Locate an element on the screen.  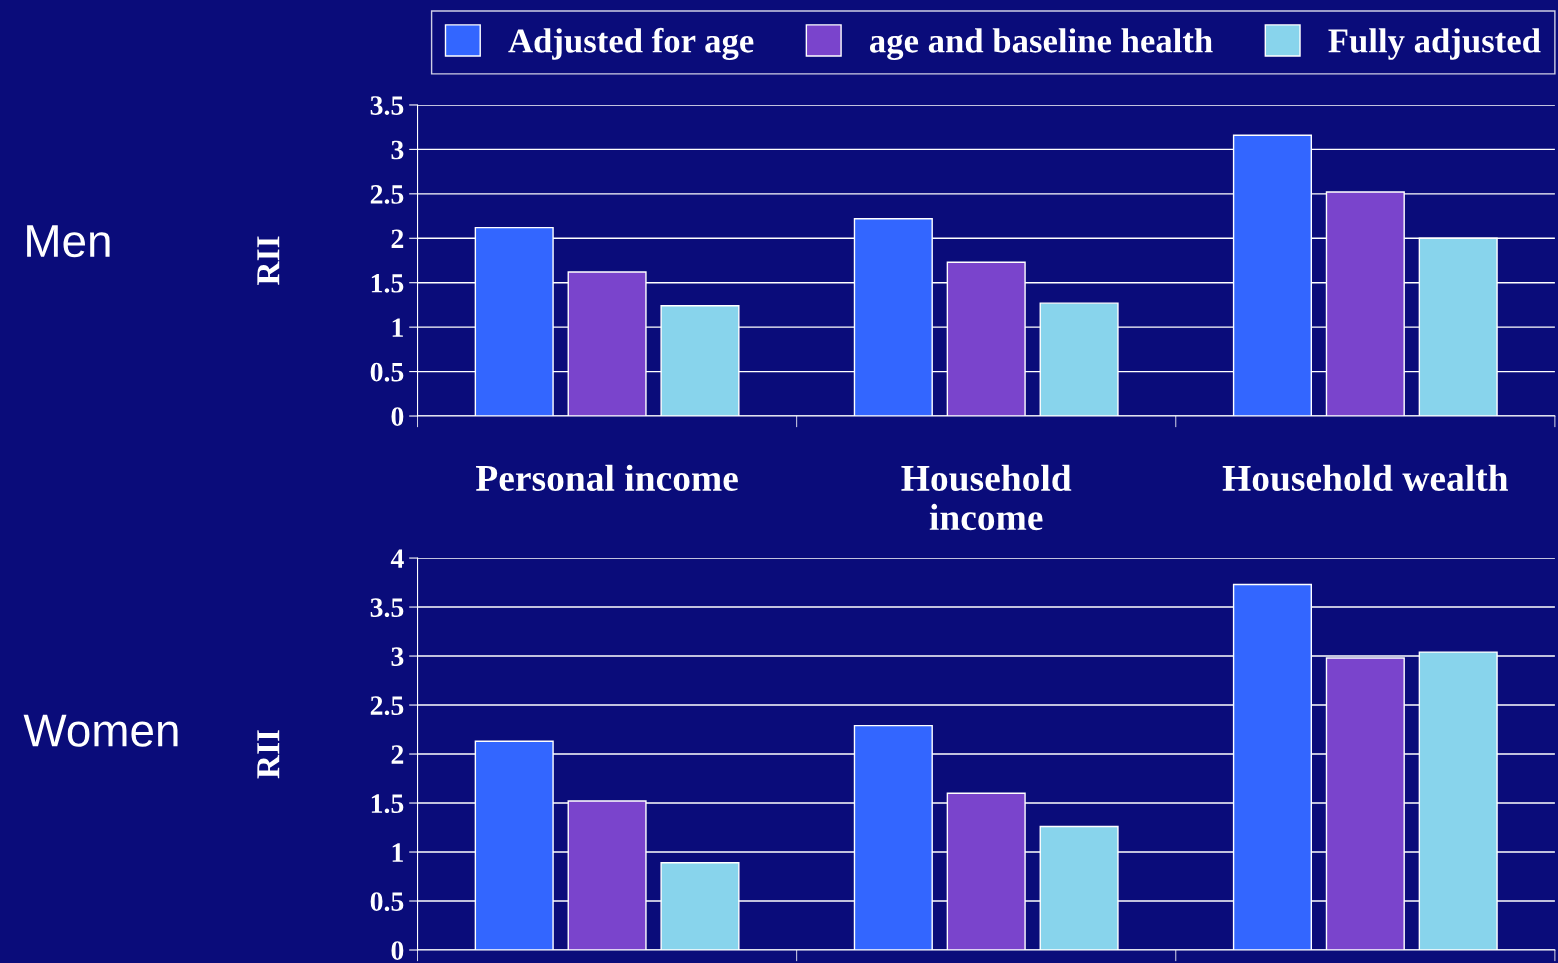
legend-label: Adjusted for age is located at coordinates (631, 43).